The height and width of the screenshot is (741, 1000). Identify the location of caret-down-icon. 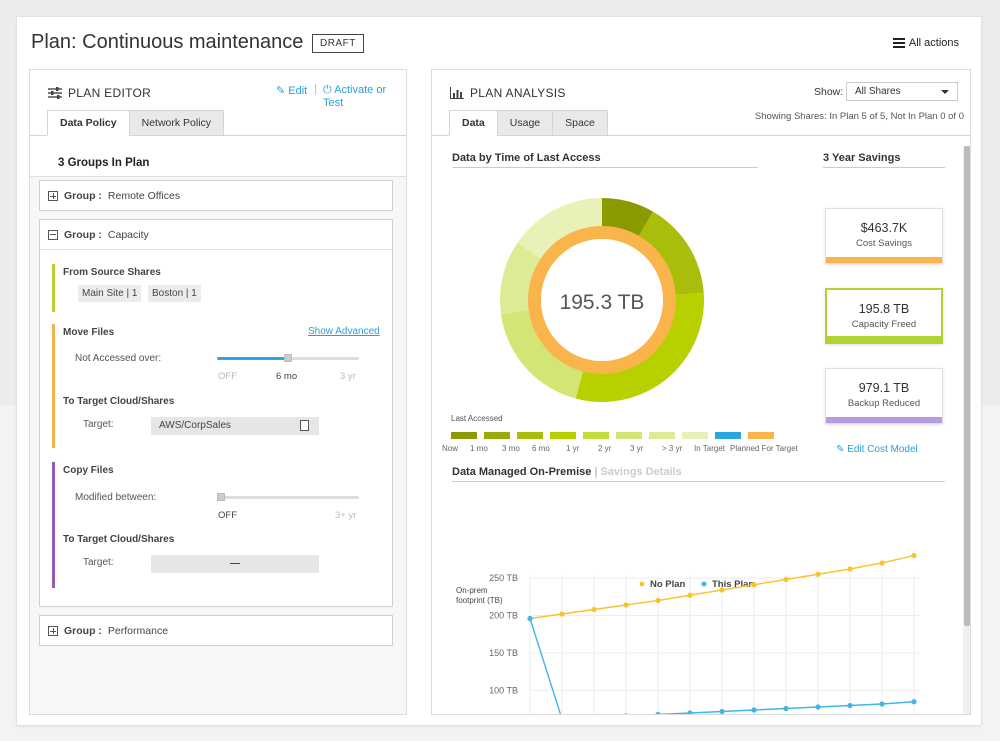
(945, 92).